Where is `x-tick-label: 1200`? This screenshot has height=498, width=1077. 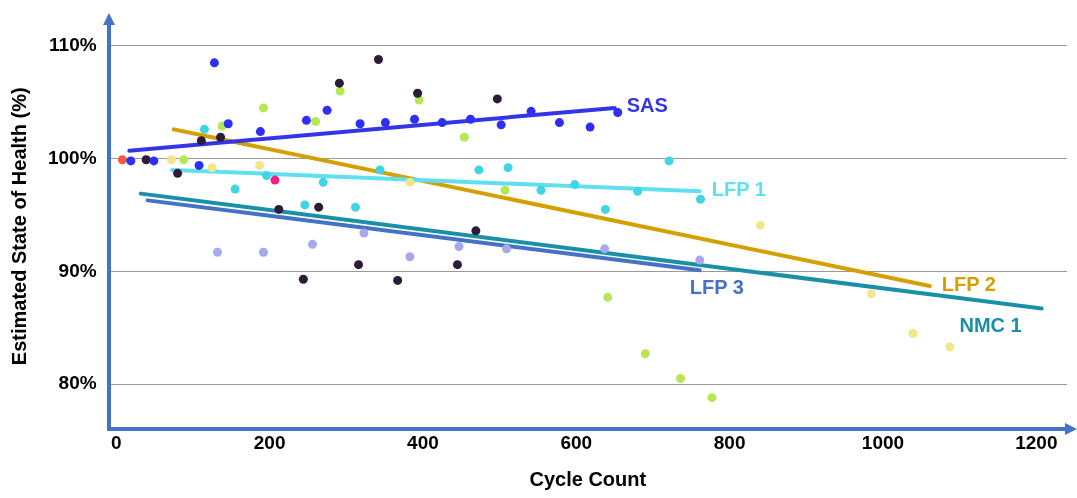 x-tick-label: 1200 is located at coordinates (1036, 442).